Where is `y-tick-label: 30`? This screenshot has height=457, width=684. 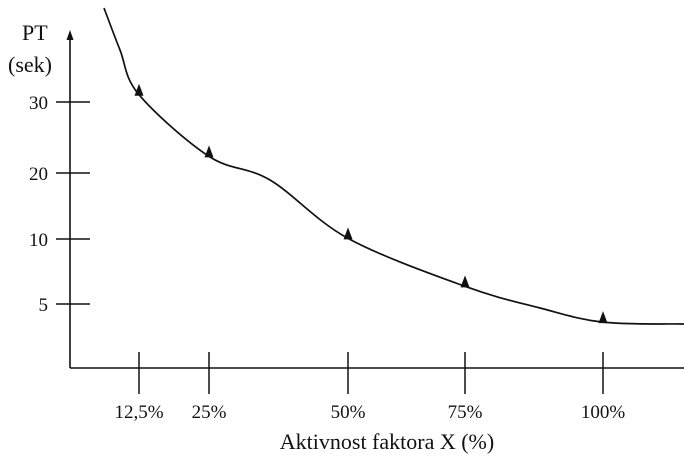
y-tick-label: 30 is located at coordinates (38, 103).